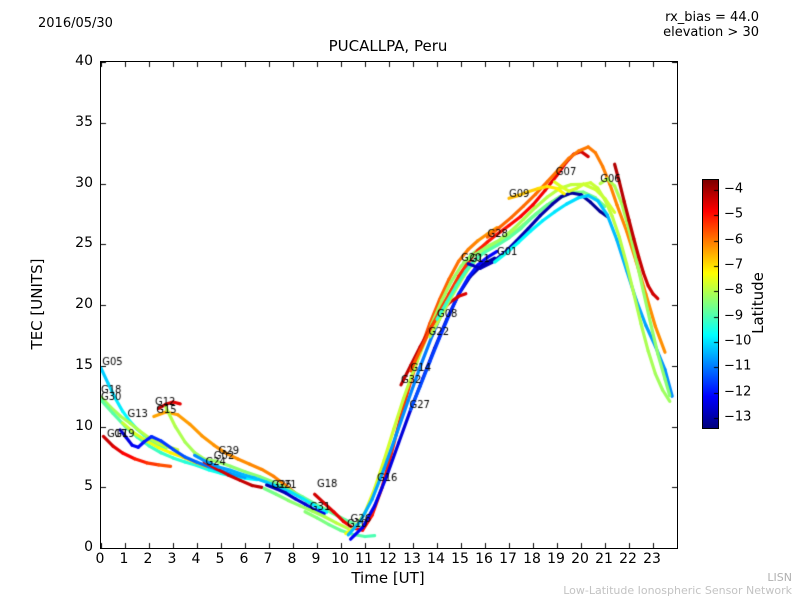 The image size is (800, 600). Describe the element at coordinates (711, 32) in the screenshot. I see `elevation-label: elevation > 30` at that location.